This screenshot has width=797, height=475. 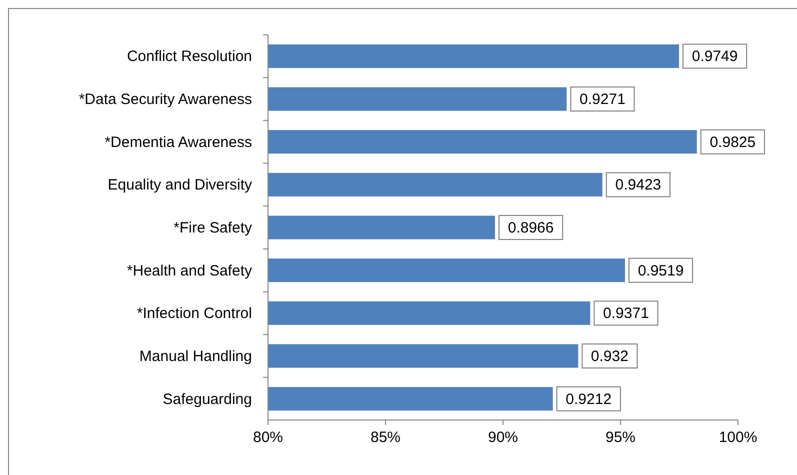 I want to click on x-tick-label: 80%, so click(x=268, y=437).